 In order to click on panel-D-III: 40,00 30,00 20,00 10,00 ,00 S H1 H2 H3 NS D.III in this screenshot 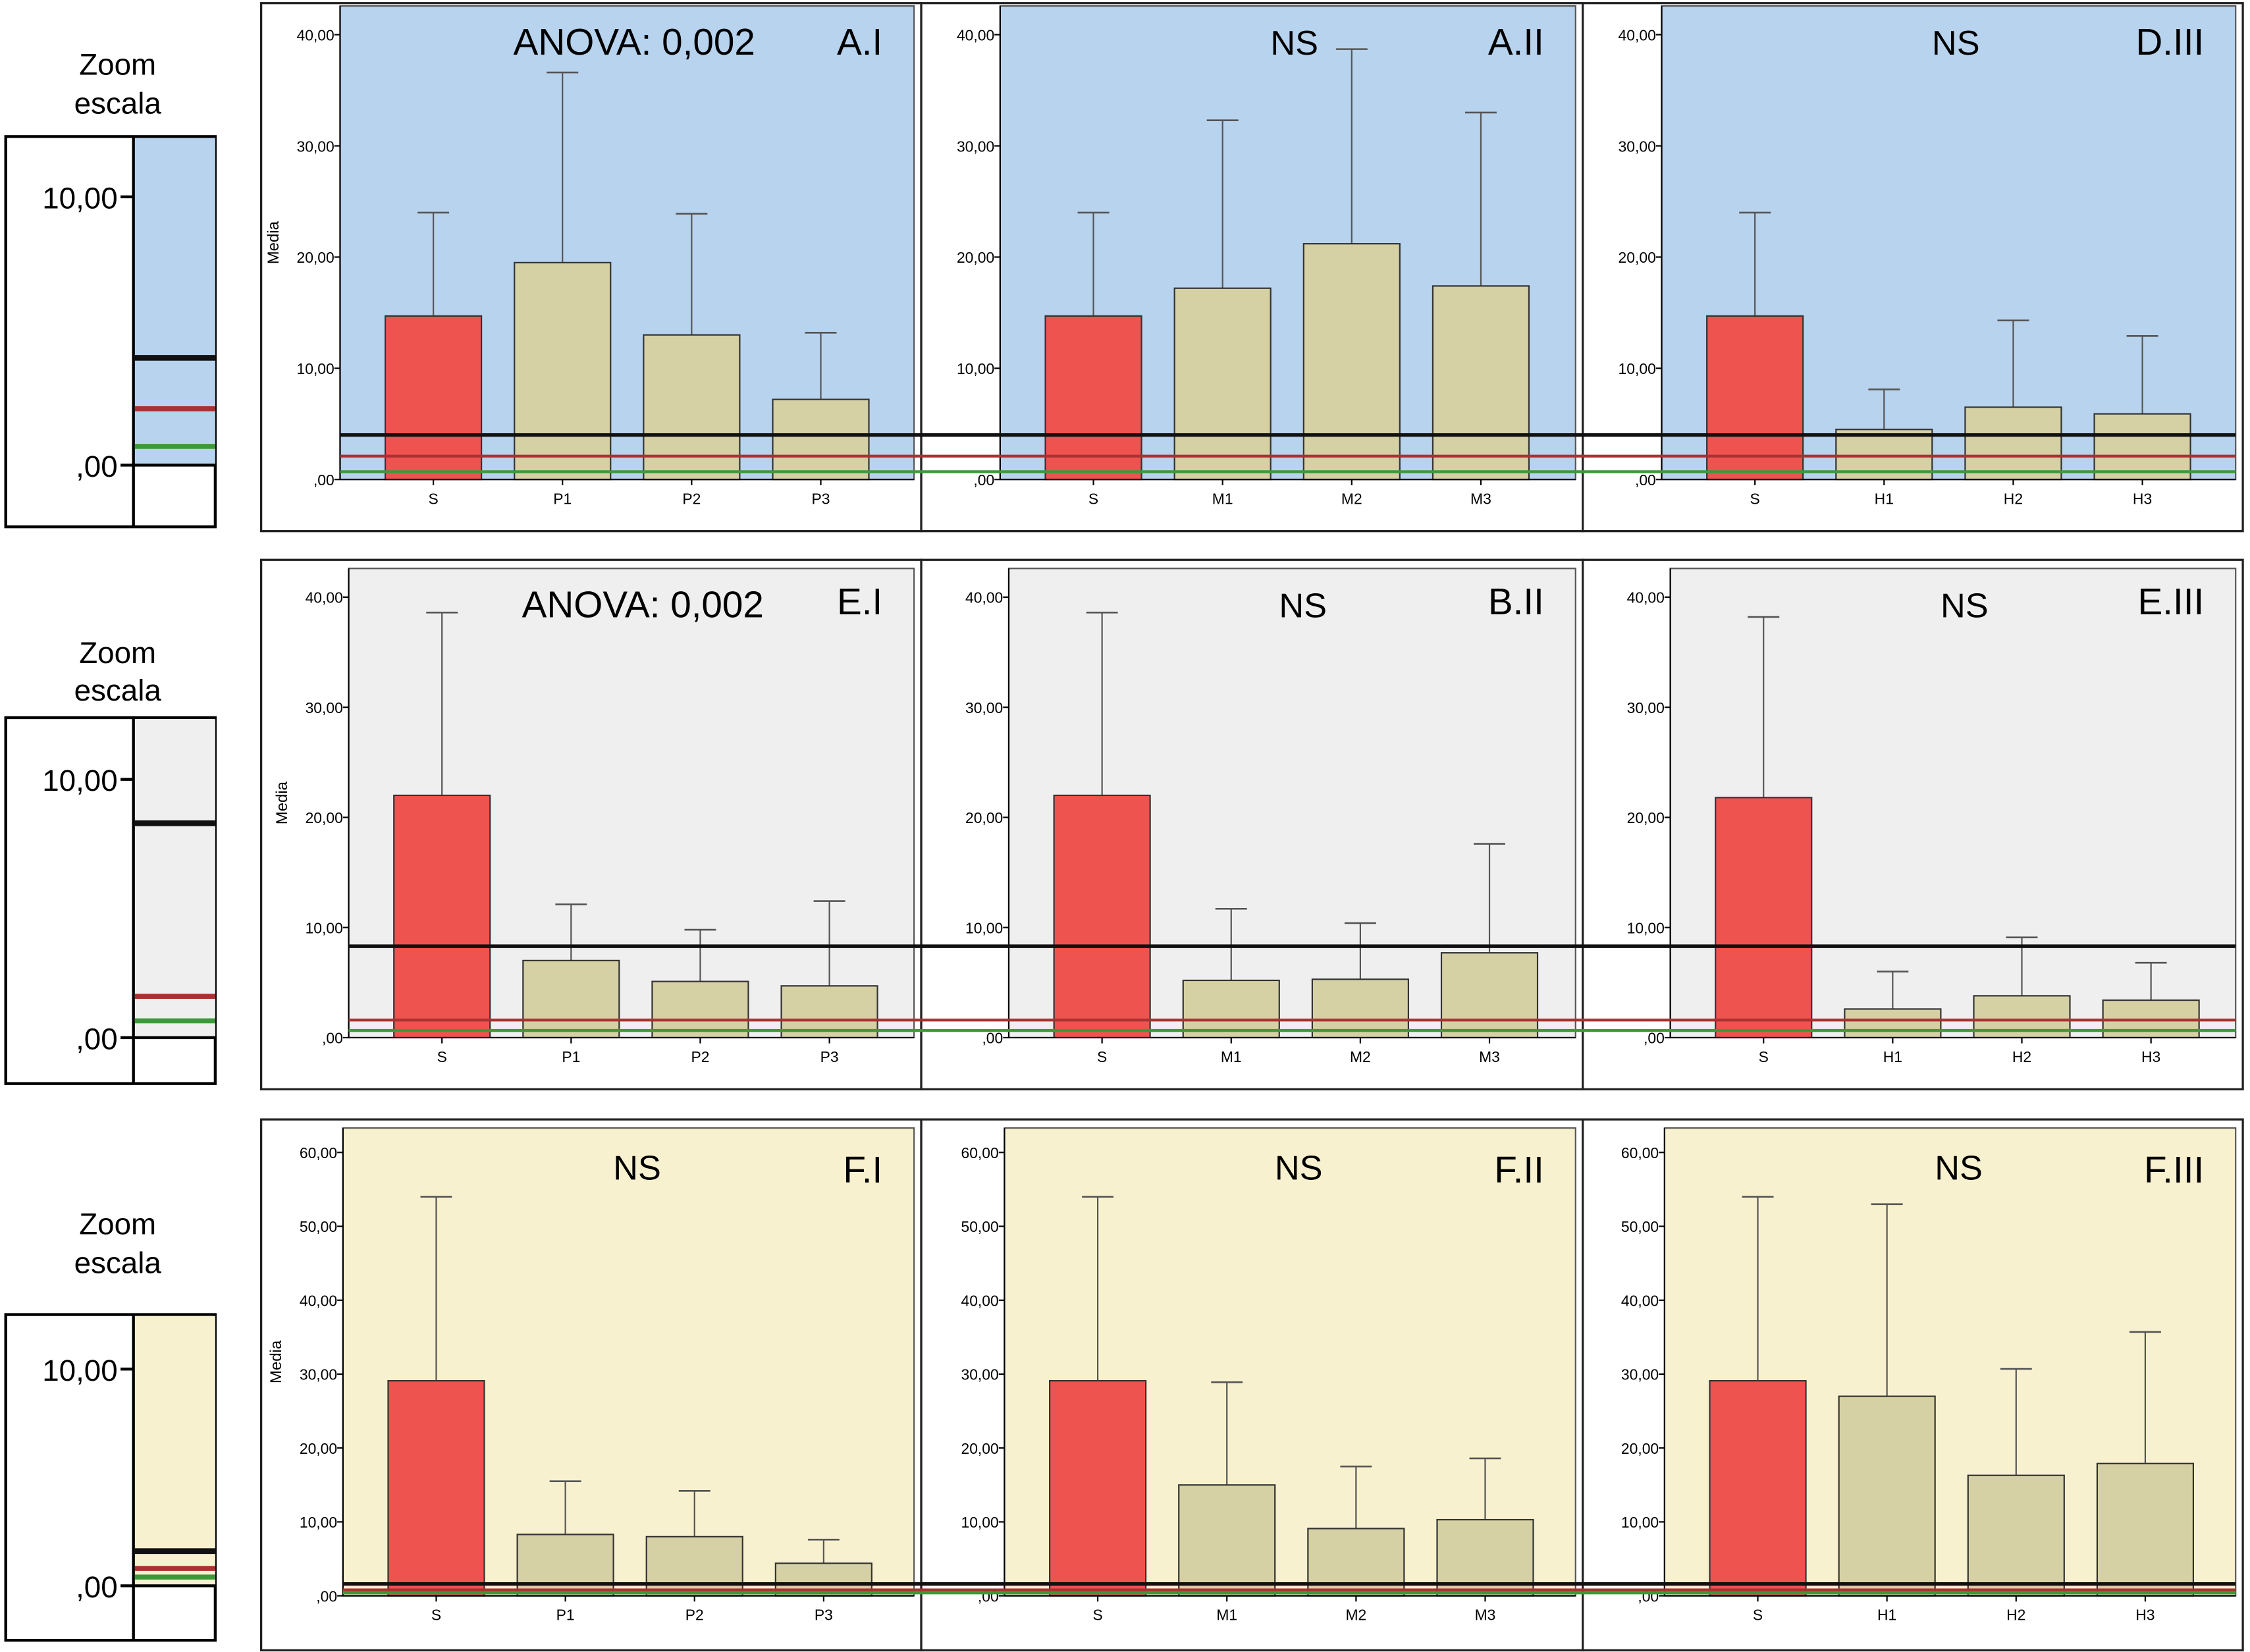, I will do `click(1913, 267)`.